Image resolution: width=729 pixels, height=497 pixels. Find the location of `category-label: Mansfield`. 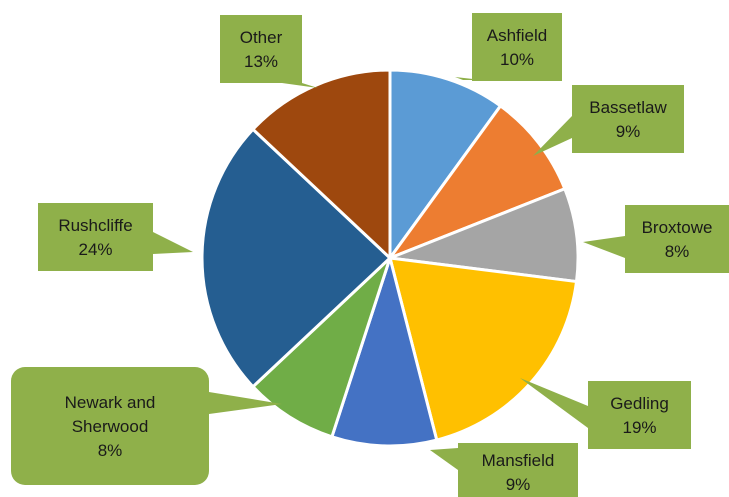

category-label: Mansfield is located at coordinates (518, 460).